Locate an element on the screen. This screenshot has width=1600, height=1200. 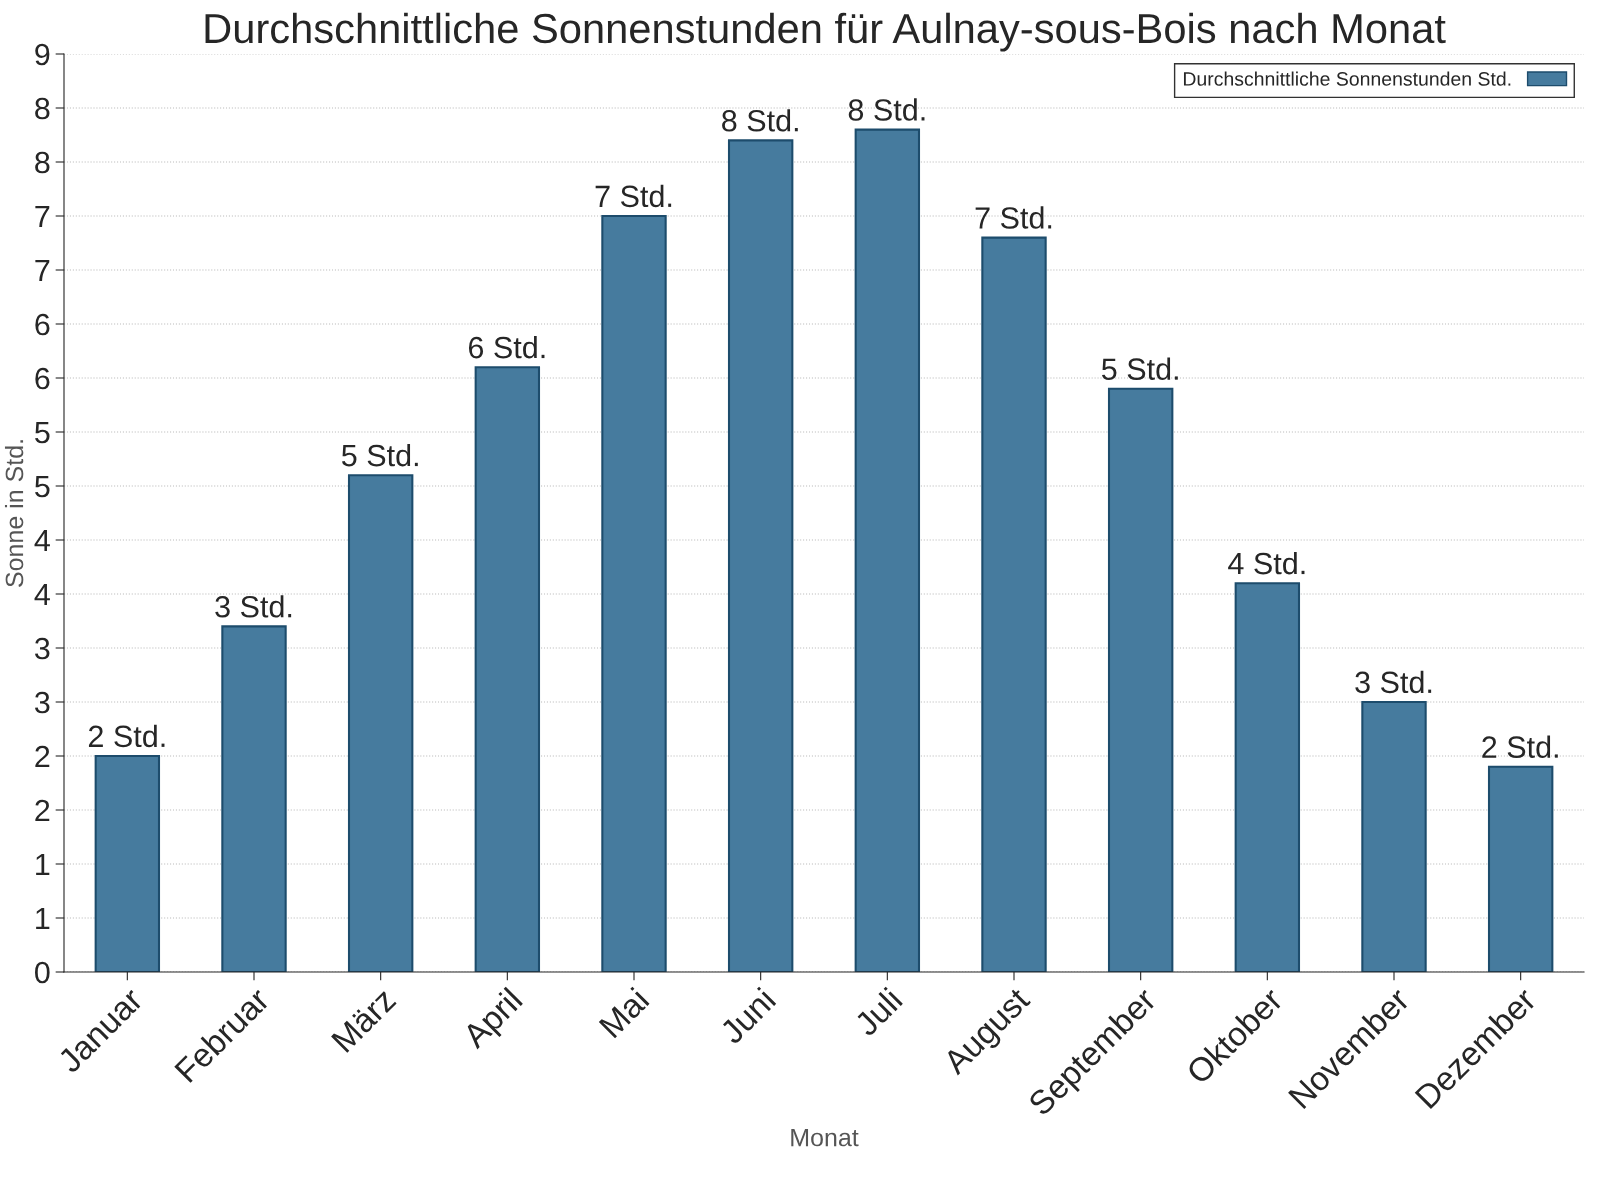
y-tick-label: 0 is located at coordinates (42, 972).